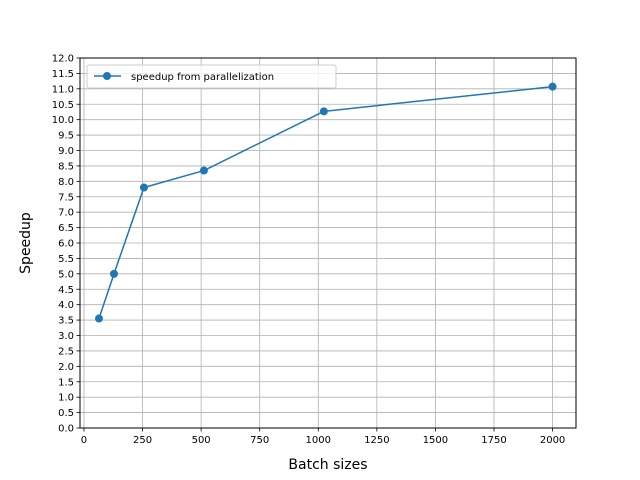 The image size is (640, 480). I want to click on x-tick-label: 750, so click(259, 440).